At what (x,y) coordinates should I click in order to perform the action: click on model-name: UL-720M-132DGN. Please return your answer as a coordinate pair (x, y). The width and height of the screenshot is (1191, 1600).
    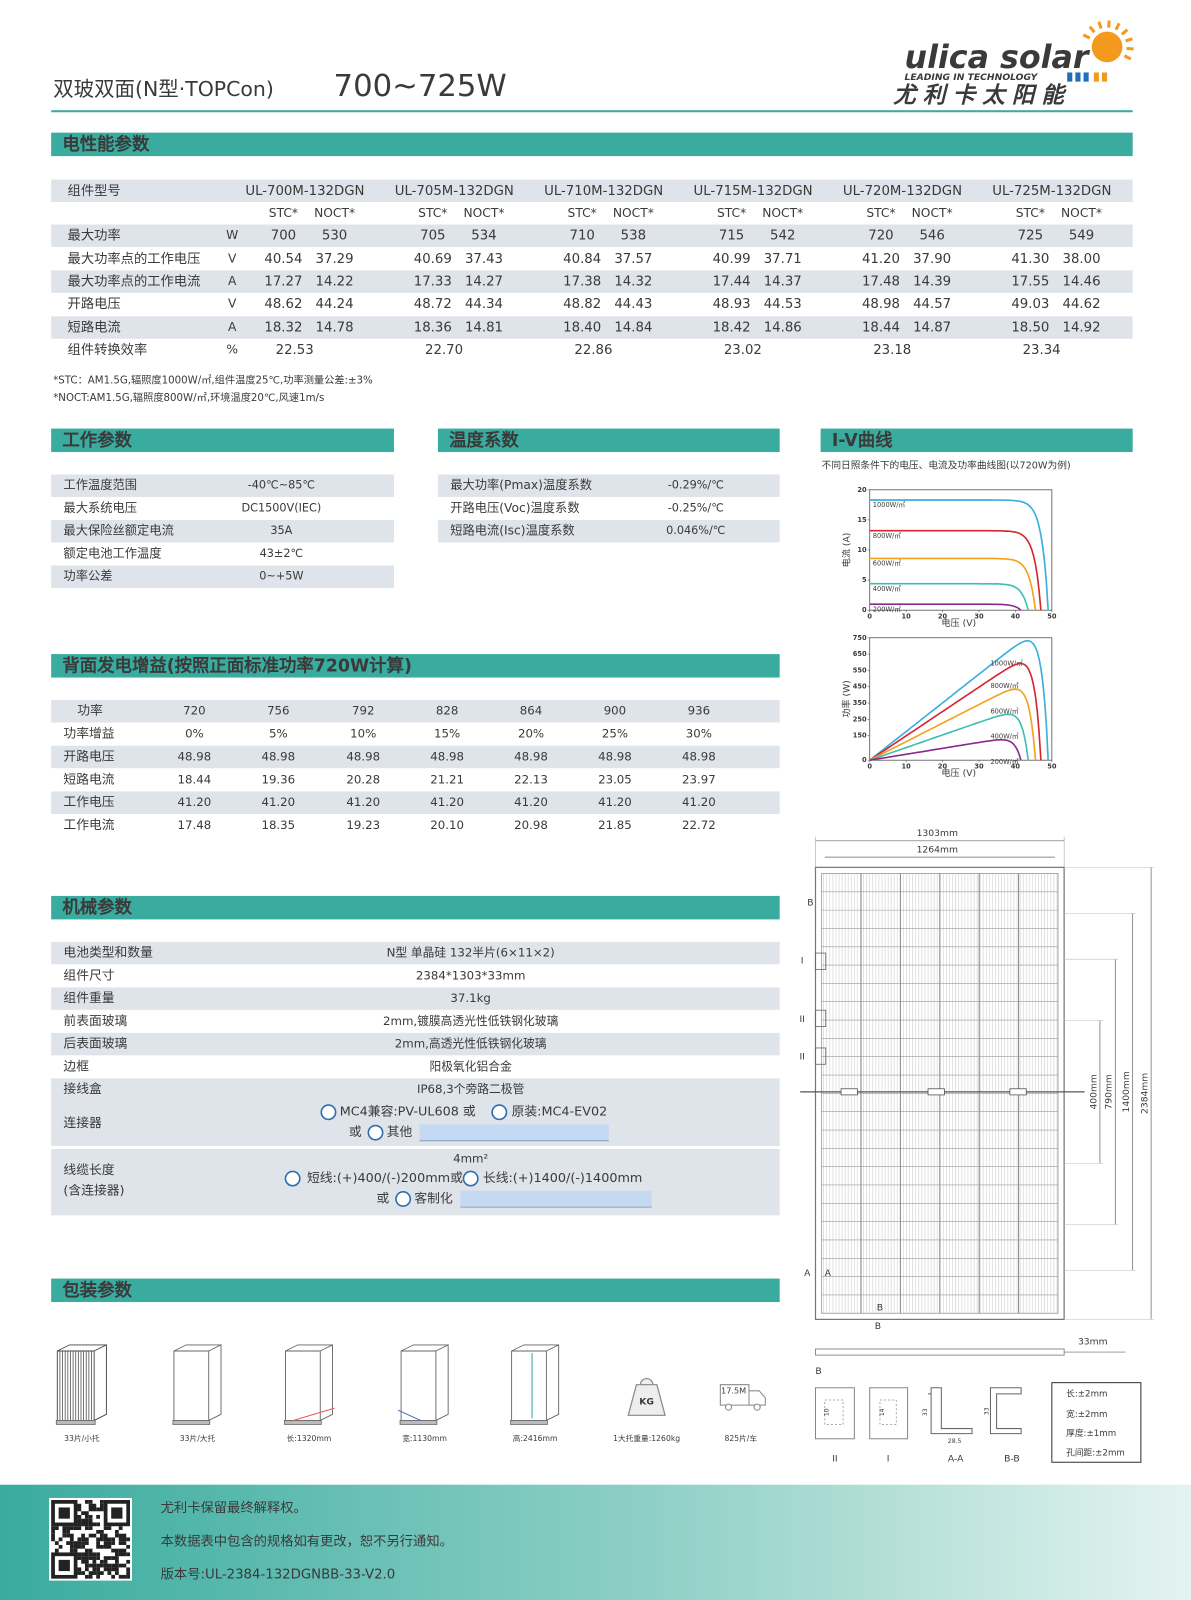
    Looking at the image, I should click on (902, 191).